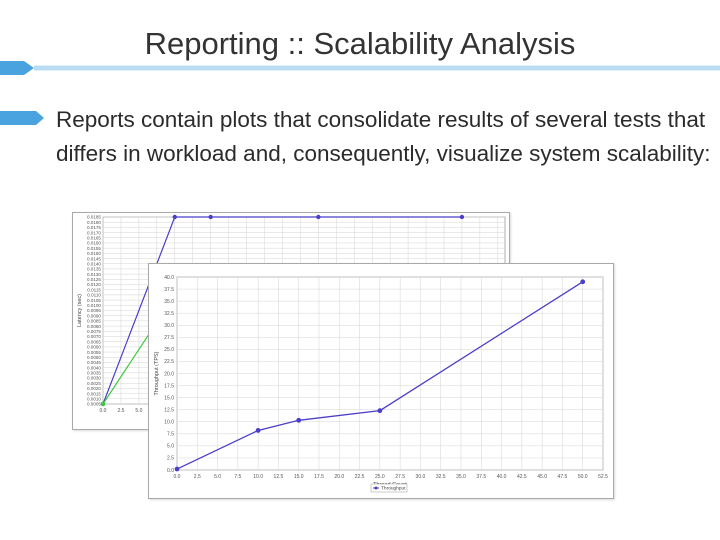  What do you see at coordinates (138, 411) in the screenshot?
I see `latency-x-tick: 5.0` at bounding box center [138, 411].